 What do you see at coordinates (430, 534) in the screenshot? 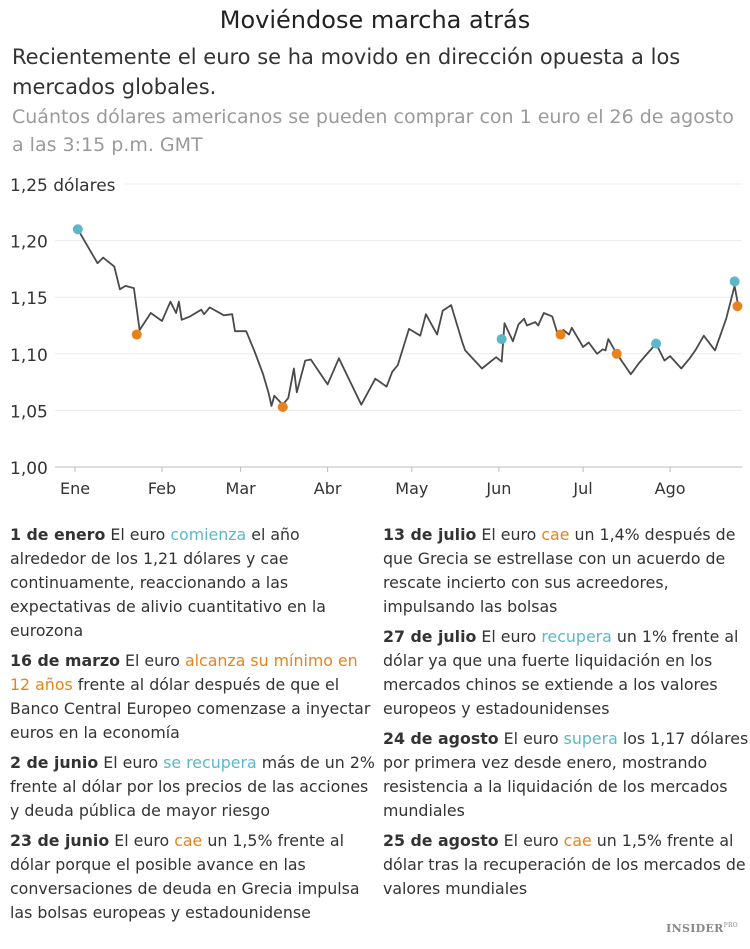
I see `annotation-date: 13 de julio` at bounding box center [430, 534].